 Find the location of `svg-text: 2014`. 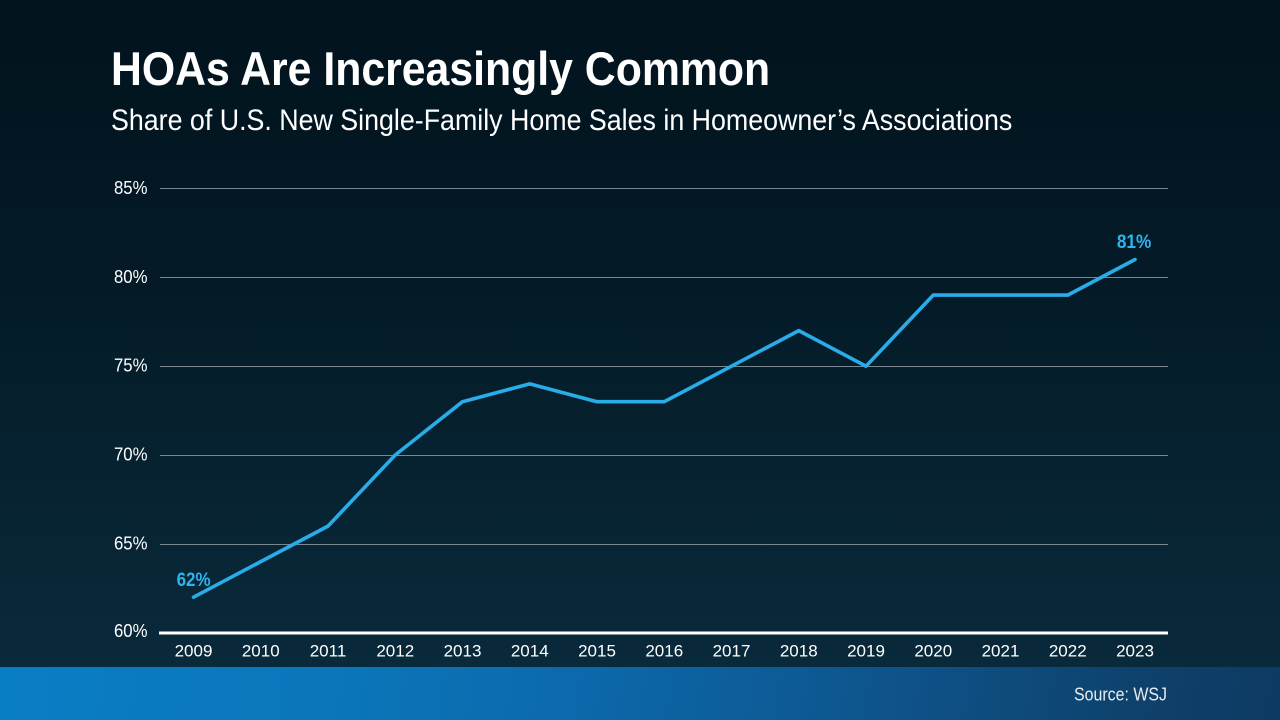

svg-text: 2014 is located at coordinates (530, 651).